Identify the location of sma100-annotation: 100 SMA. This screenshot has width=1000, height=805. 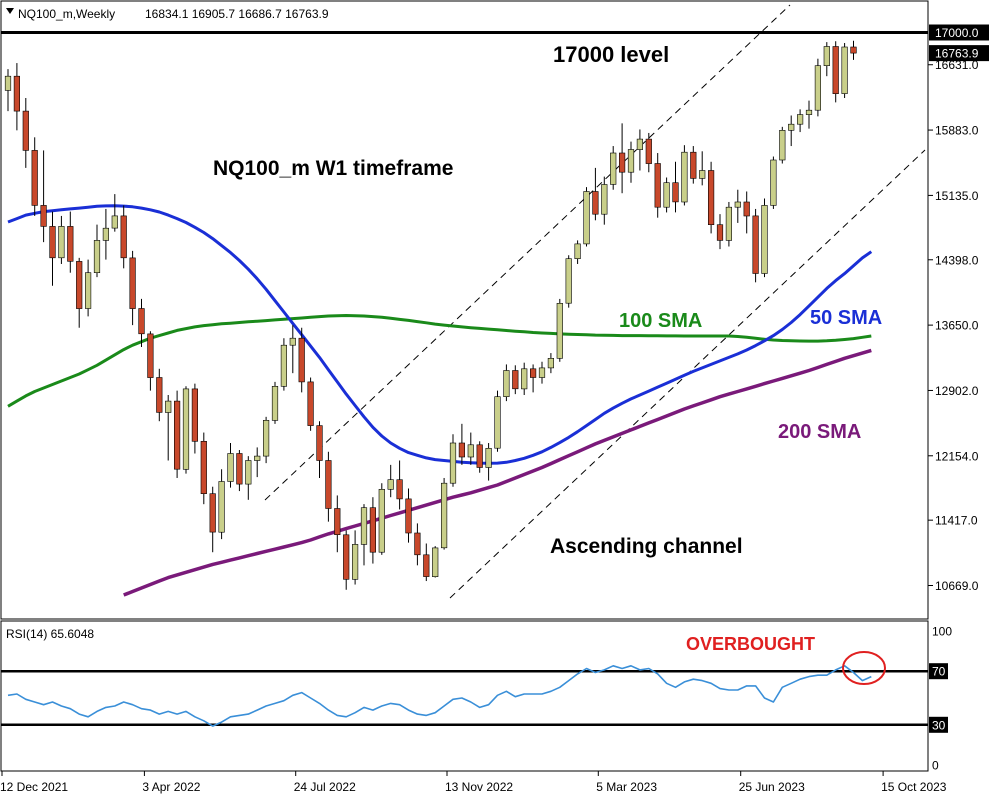
(660, 321).